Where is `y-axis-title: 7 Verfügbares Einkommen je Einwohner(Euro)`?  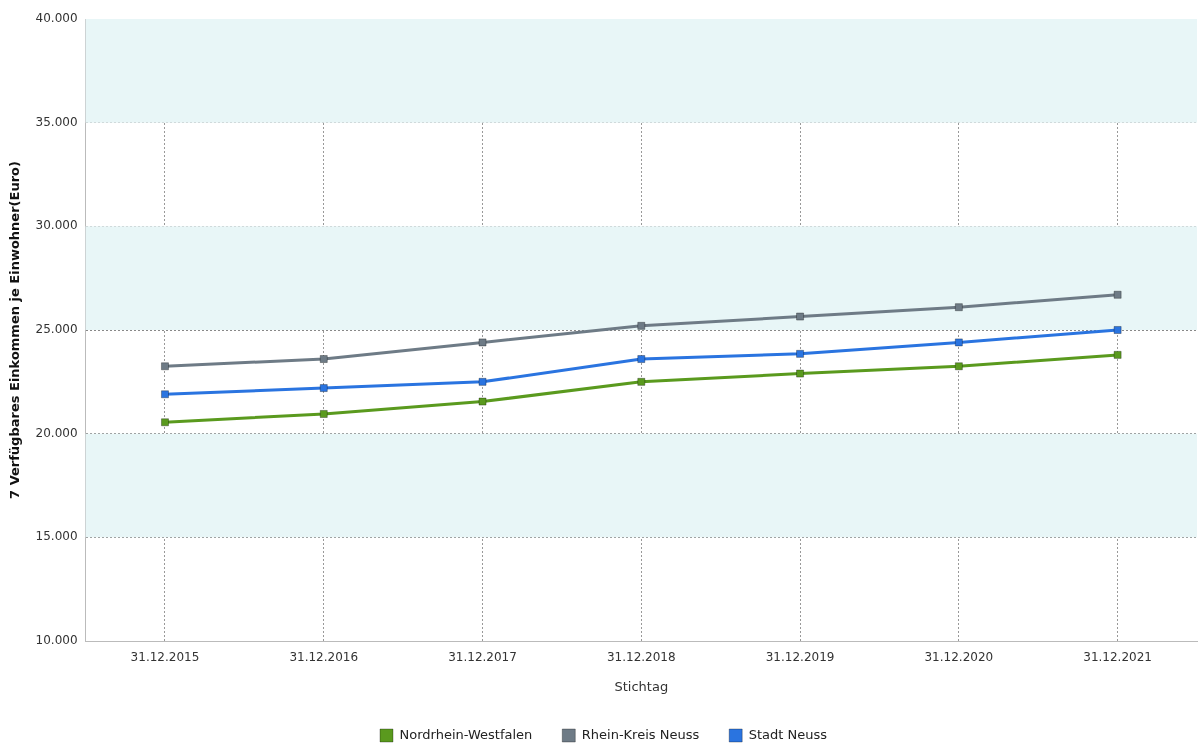
y-axis-title: 7 Verfügbares Einkommen je Einwohner(Euro) is located at coordinates (15, 330).